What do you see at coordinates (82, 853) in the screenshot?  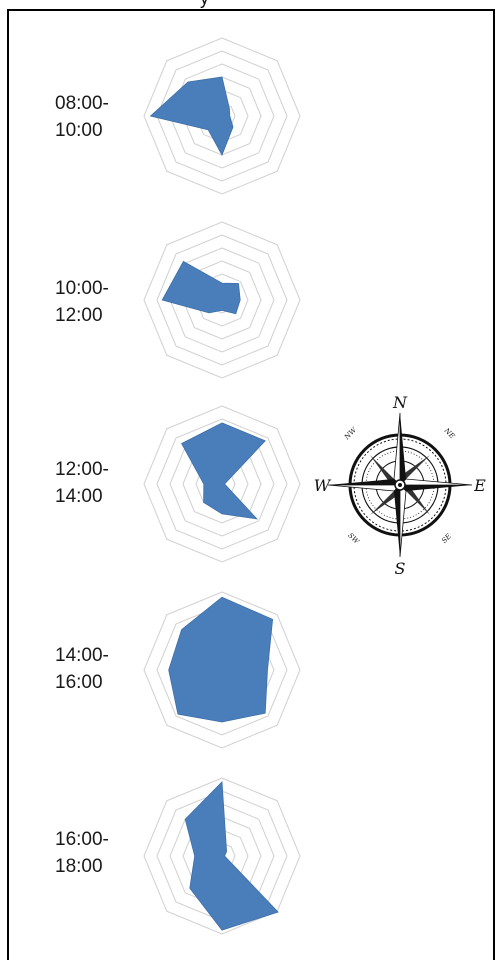 I see `period-label-5: 16:00- 18:00` at bounding box center [82, 853].